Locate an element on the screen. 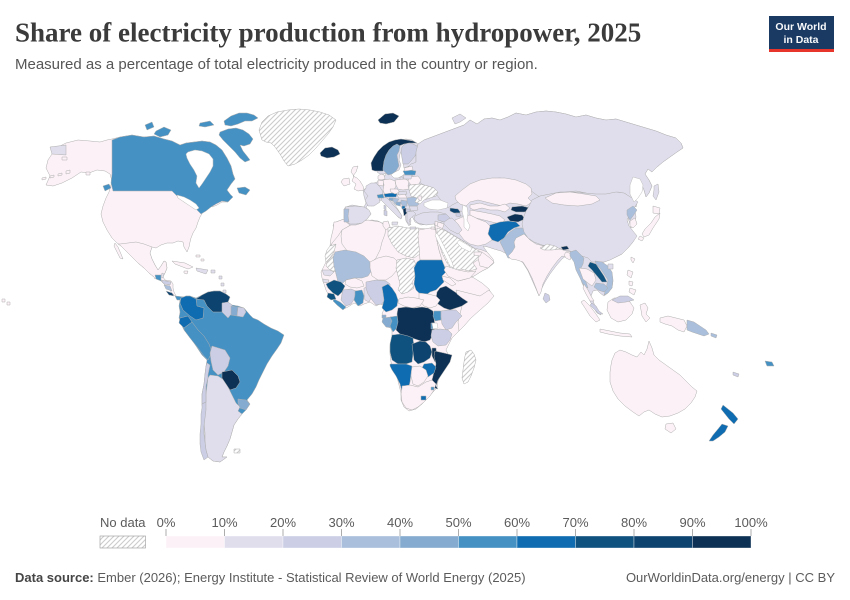  svg-text: 20% is located at coordinates (283, 522).